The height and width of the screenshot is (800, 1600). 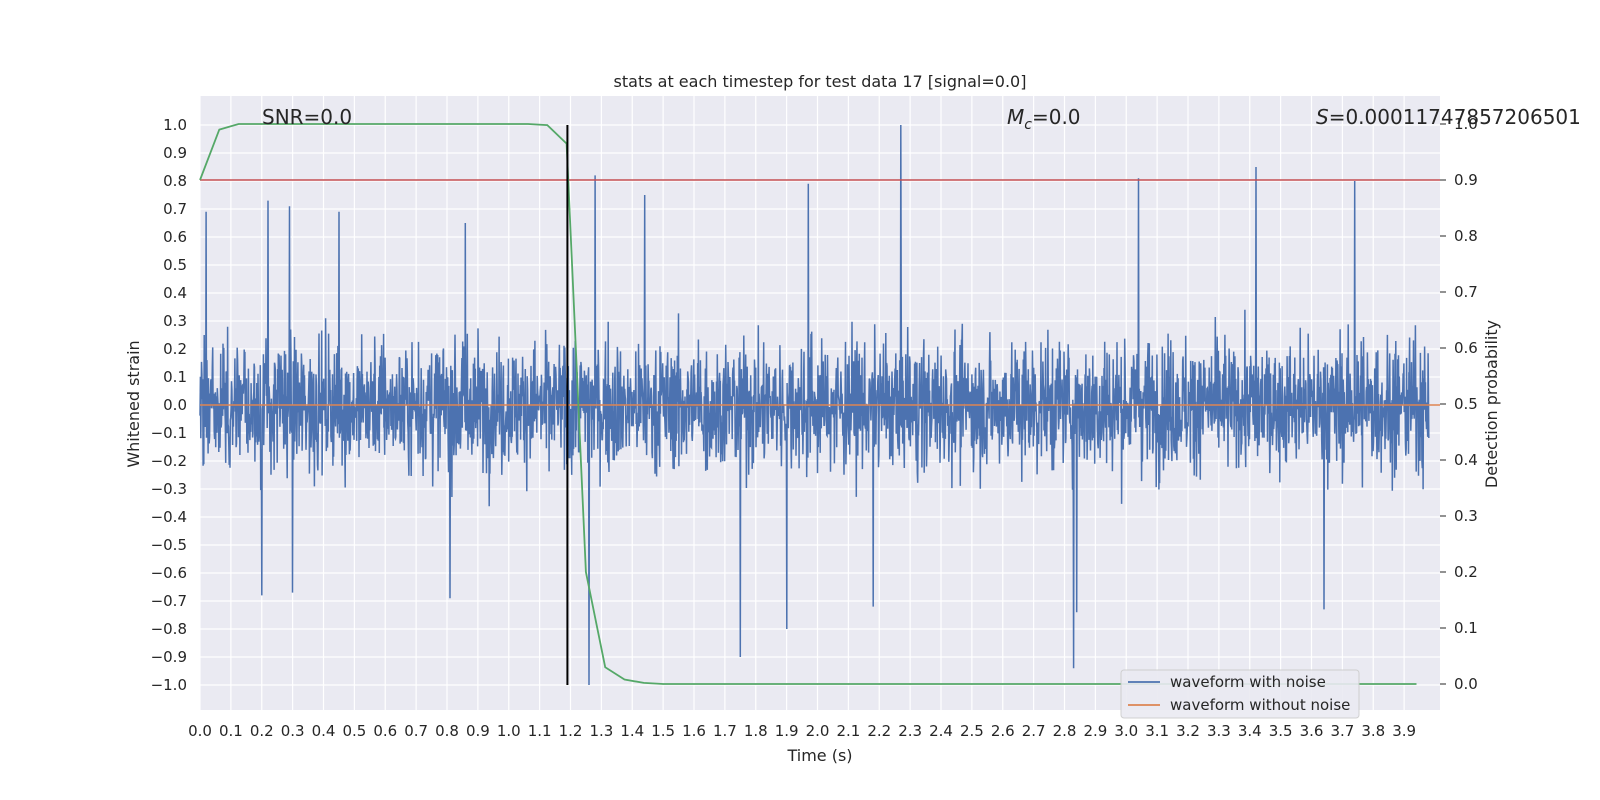 I want to click on s-value: =0.00011747857206501, so click(x=1455, y=117).